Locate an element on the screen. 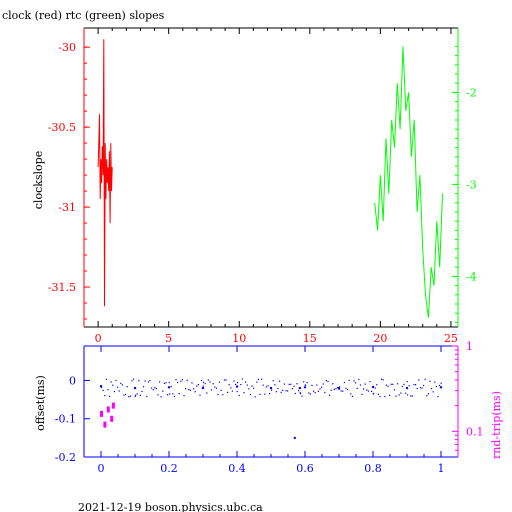 Image resolution: width=512 pixels, height=512 pixels. y-tick-label: -0.2 is located at coordinates (65, 457).